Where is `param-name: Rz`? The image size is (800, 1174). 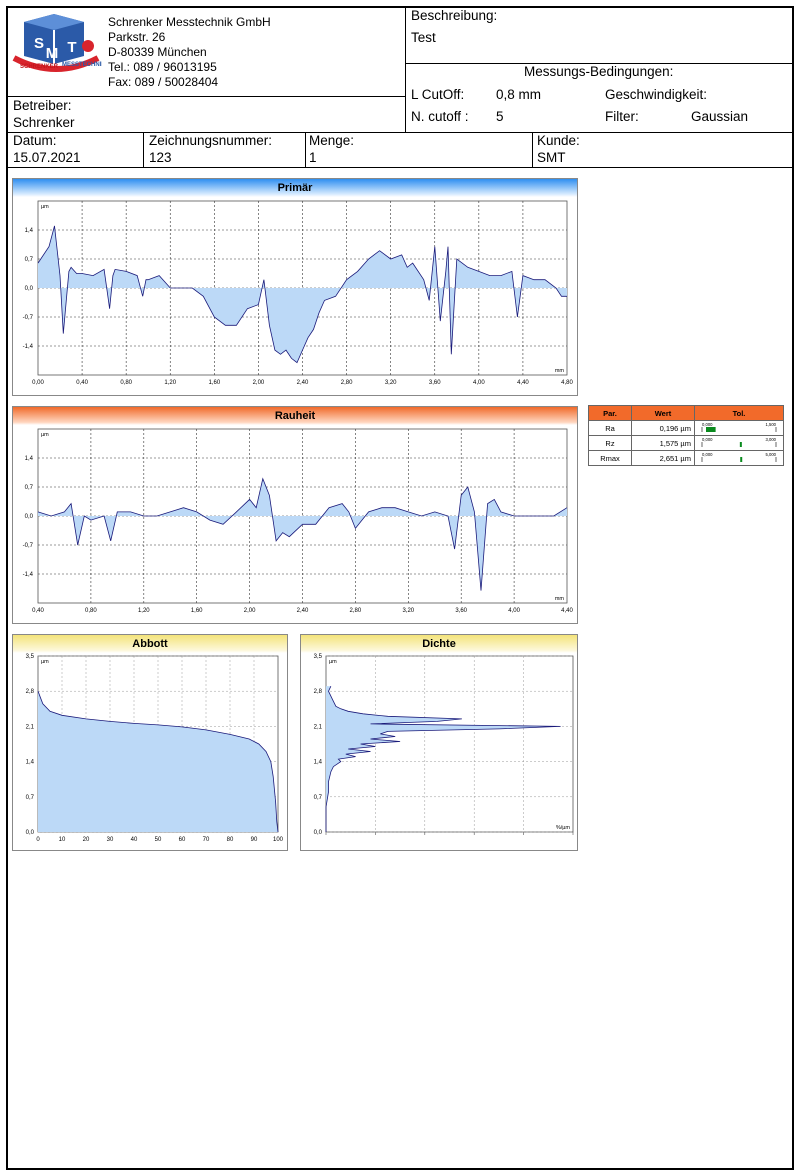 param-name: Rz is located at coordinates (610, 443).